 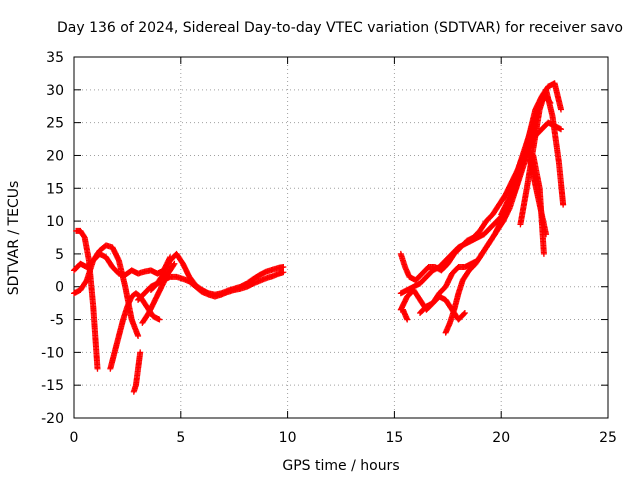 What do you see at coordinates (217, 274) in the screenshot?
I see `series-sat-g` at bounding box center [217, 274].